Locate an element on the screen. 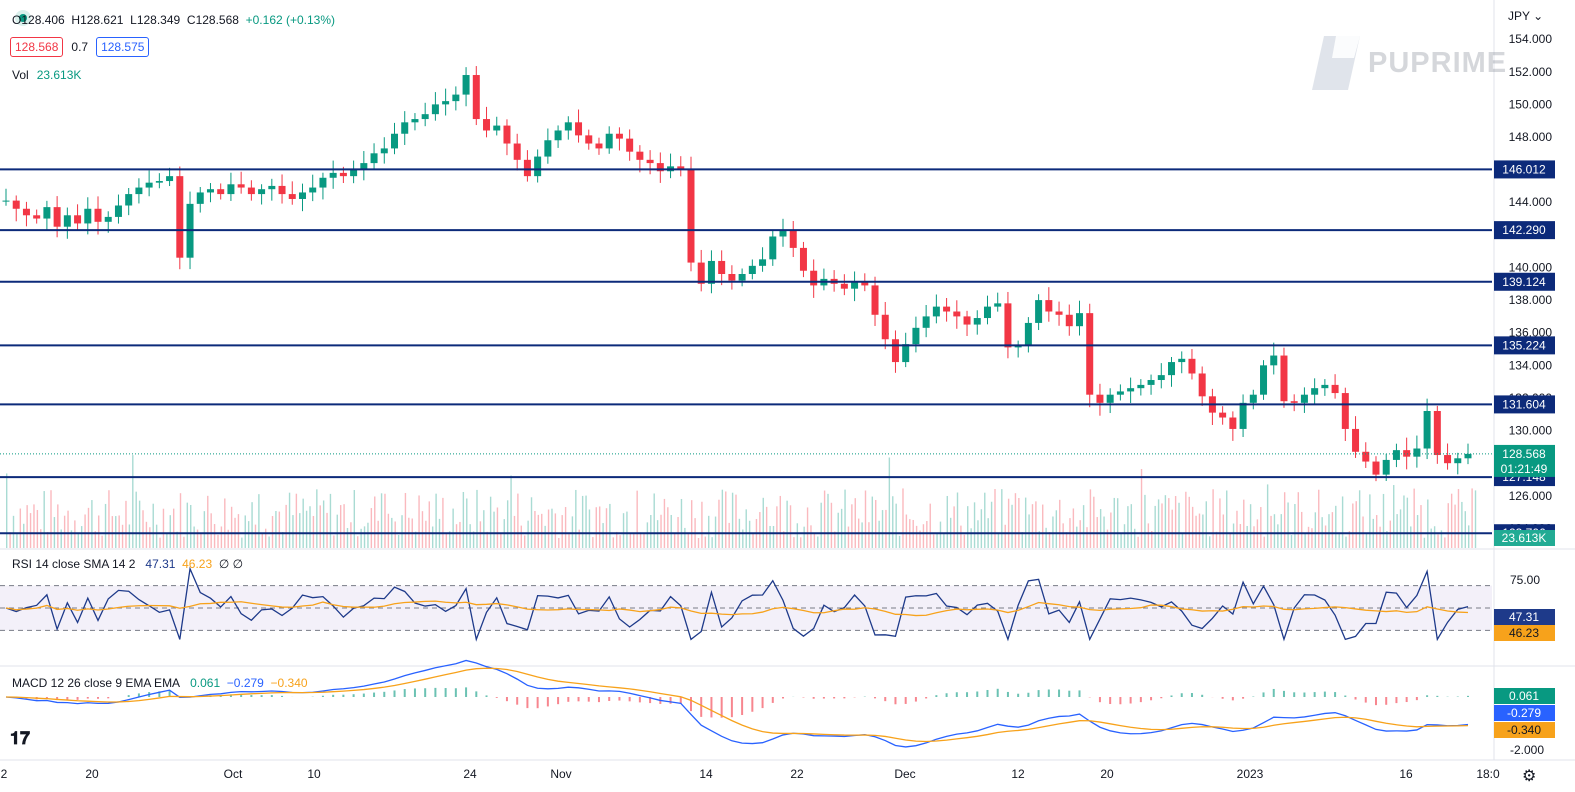  macd-hist-value: 0.061 is located at coordinates (1524, 696).